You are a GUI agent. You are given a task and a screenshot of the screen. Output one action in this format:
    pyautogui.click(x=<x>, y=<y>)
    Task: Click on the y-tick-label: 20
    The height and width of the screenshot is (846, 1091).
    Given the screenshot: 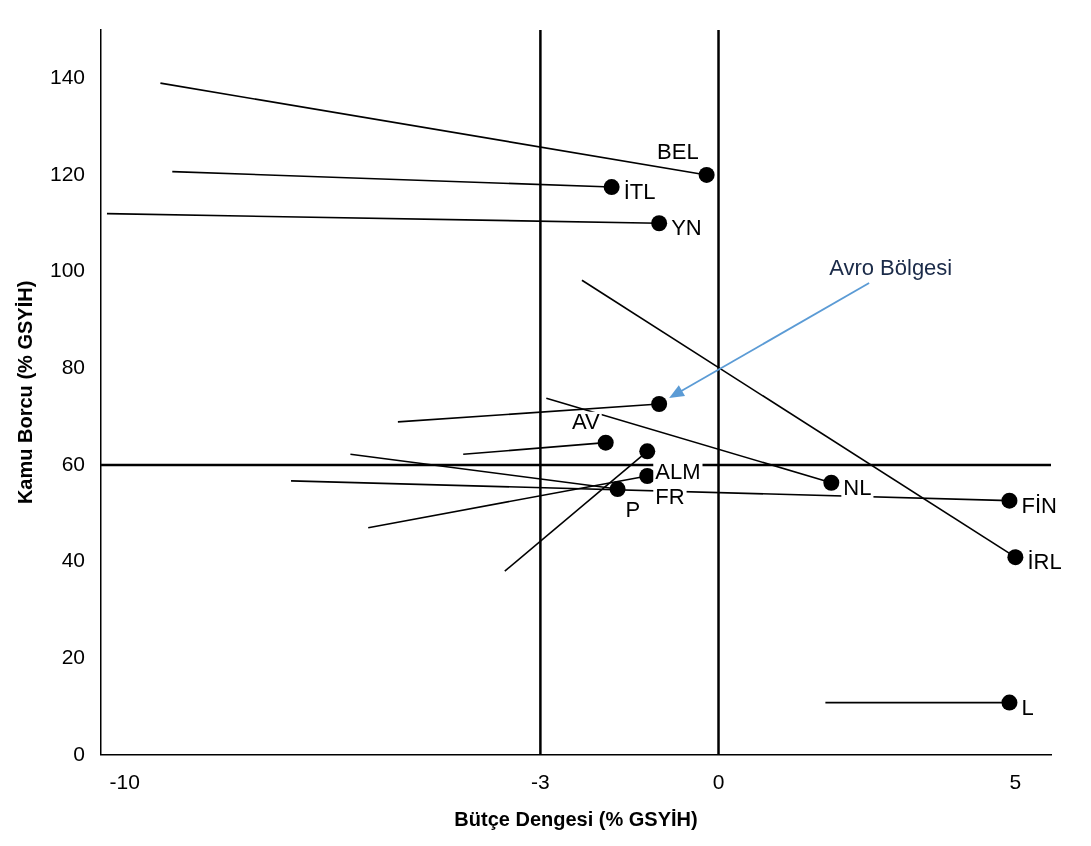 What is the action you would take?
    pyautogui.click(x=73, y=656)
    